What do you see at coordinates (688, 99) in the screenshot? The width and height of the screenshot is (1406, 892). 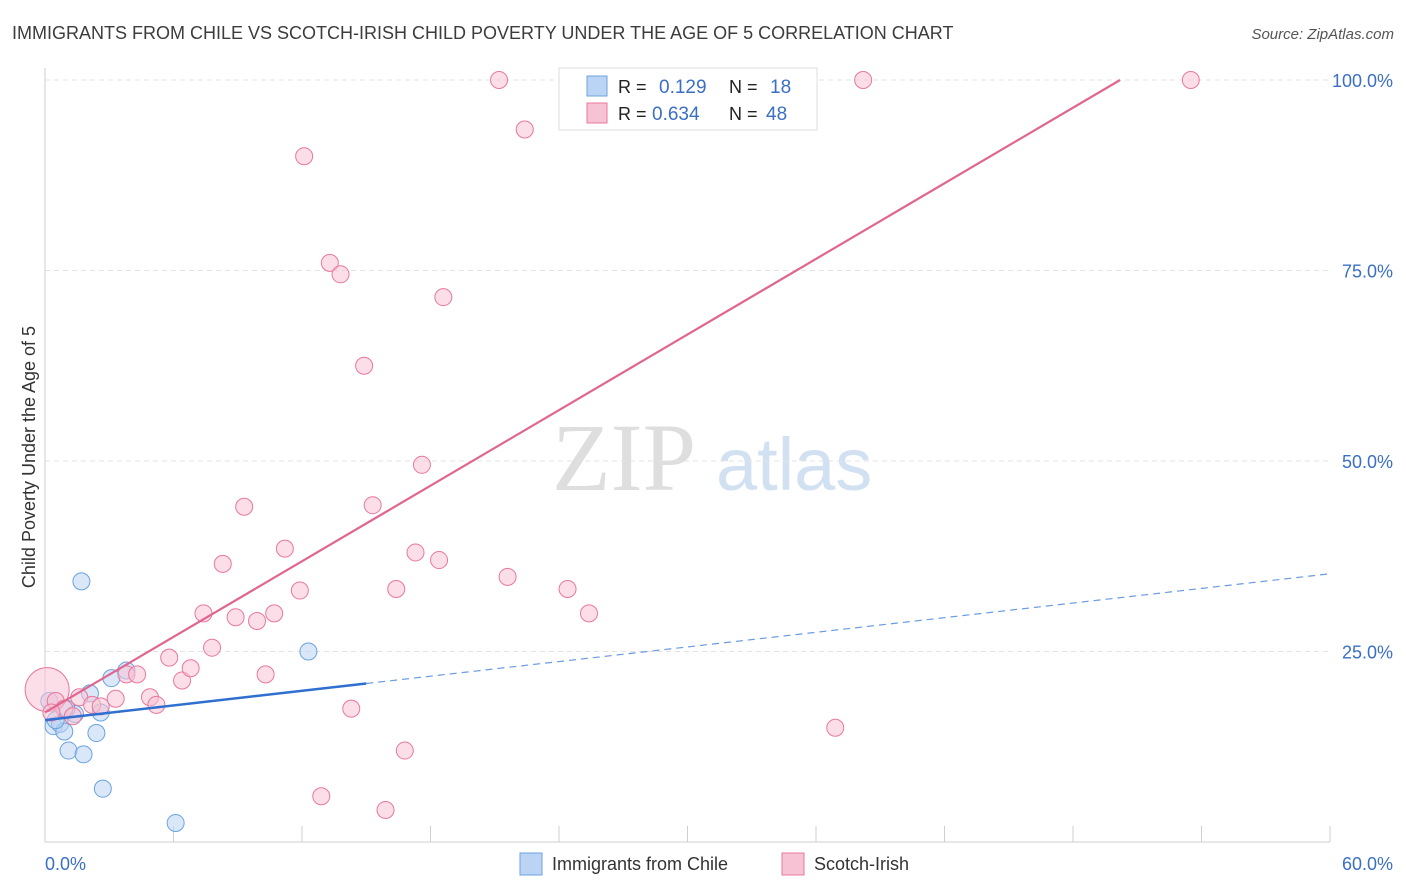 I see `stats-legend-box: R = 0.129 N = 18 R = 0.634 N = 48` at bounding box center [688, 99].